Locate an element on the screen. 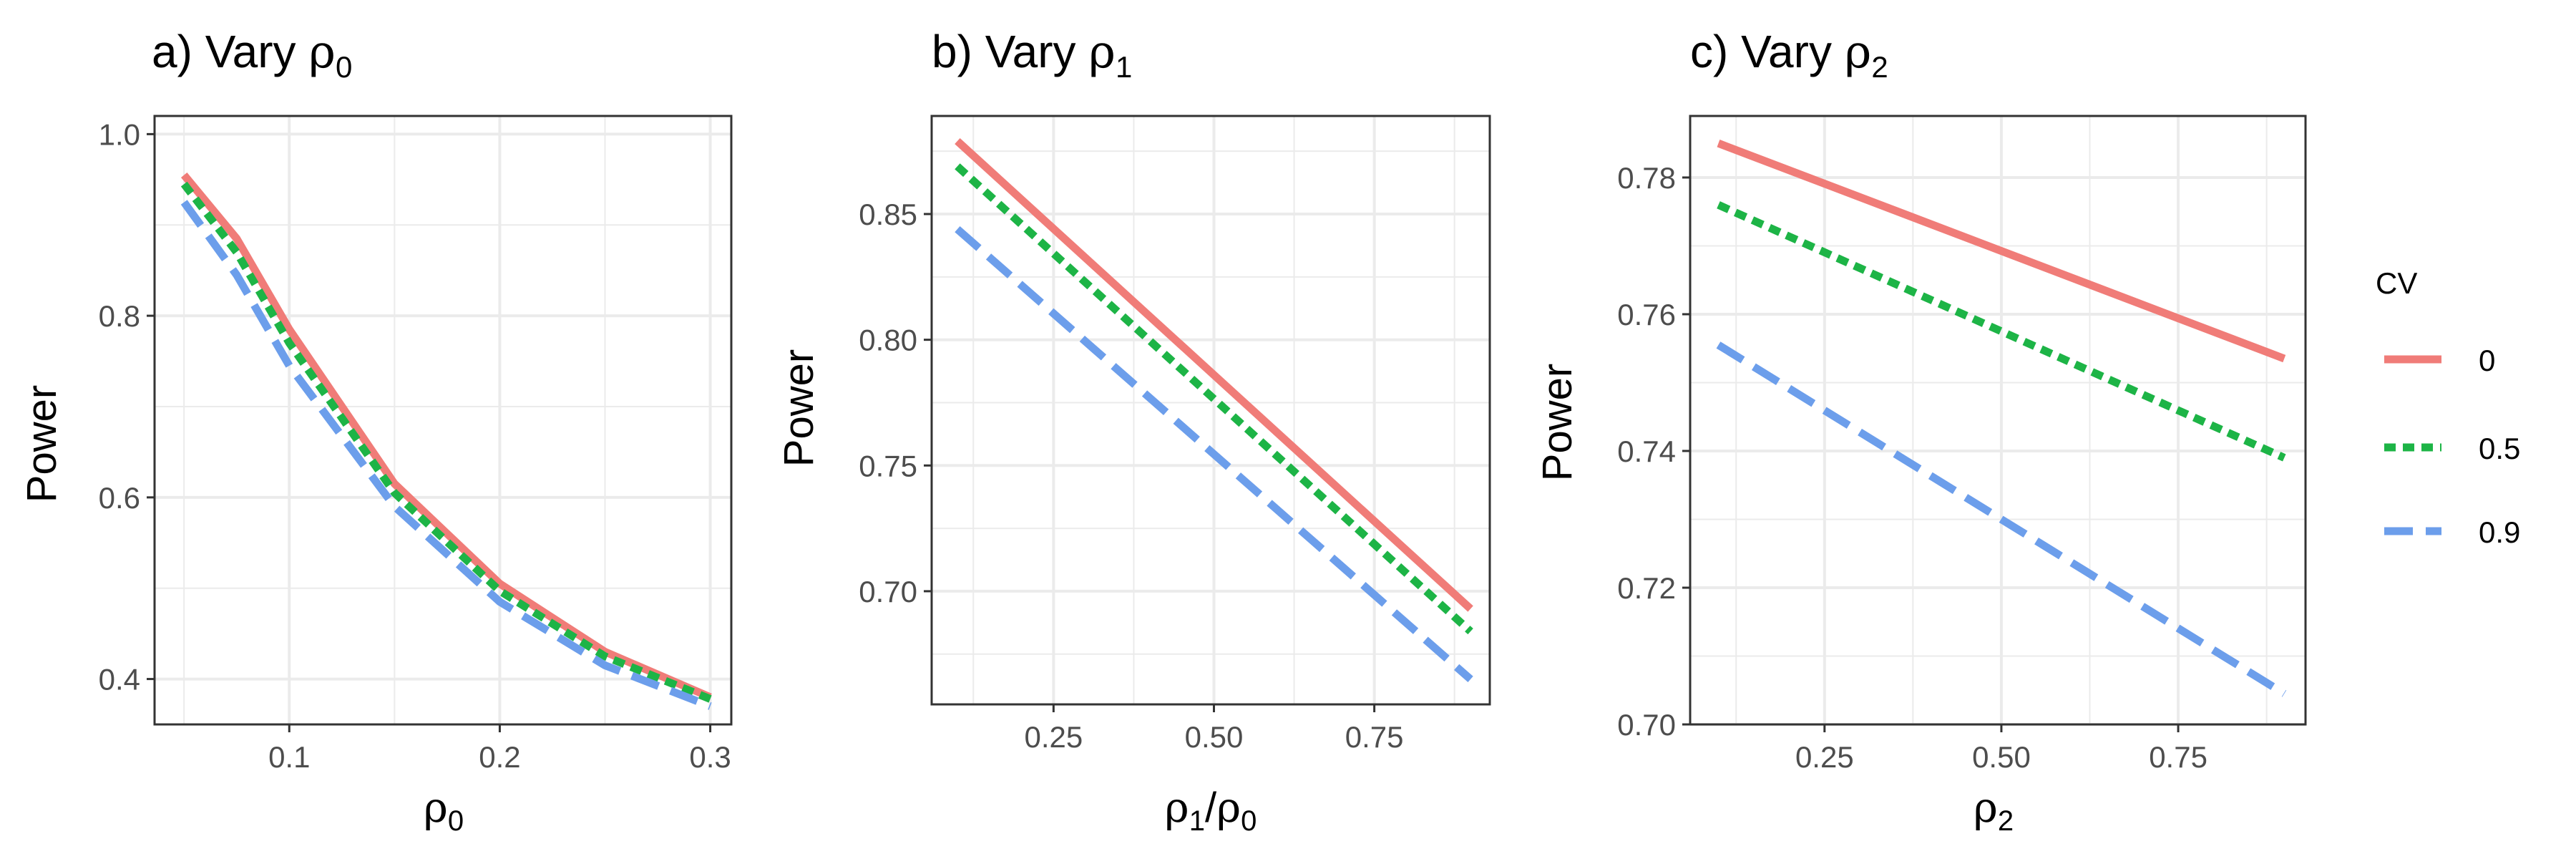  y-tick-label: 0.4 is located at coordinates (119, 680).